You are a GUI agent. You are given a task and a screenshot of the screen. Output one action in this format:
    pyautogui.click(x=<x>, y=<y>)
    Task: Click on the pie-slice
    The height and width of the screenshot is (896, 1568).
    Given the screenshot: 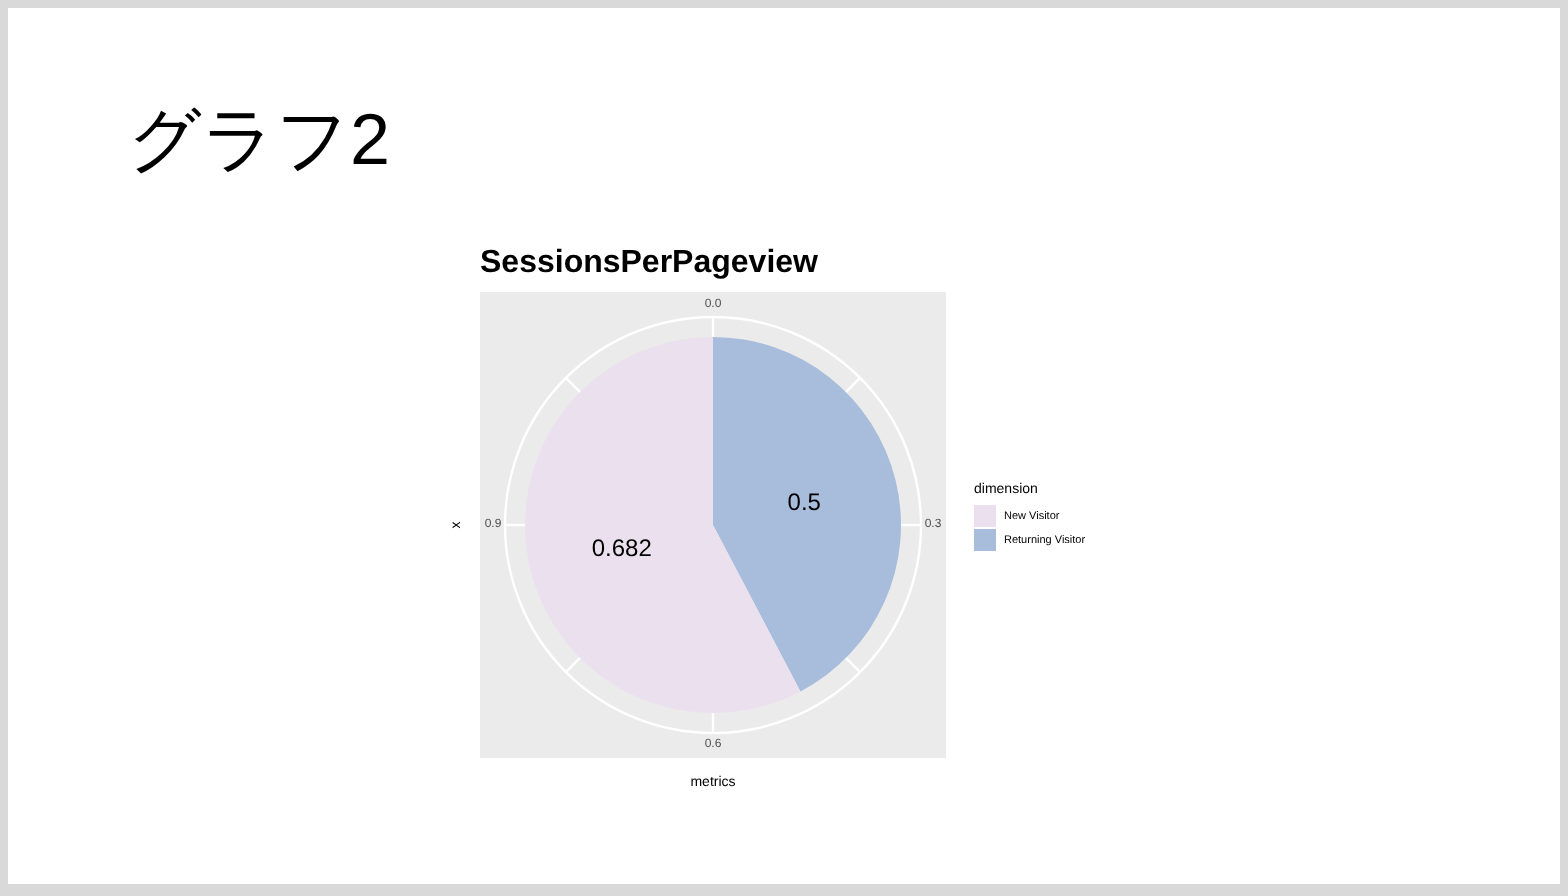 What is the action you would take?
    pyautogui.click(x=807, y=514)
    